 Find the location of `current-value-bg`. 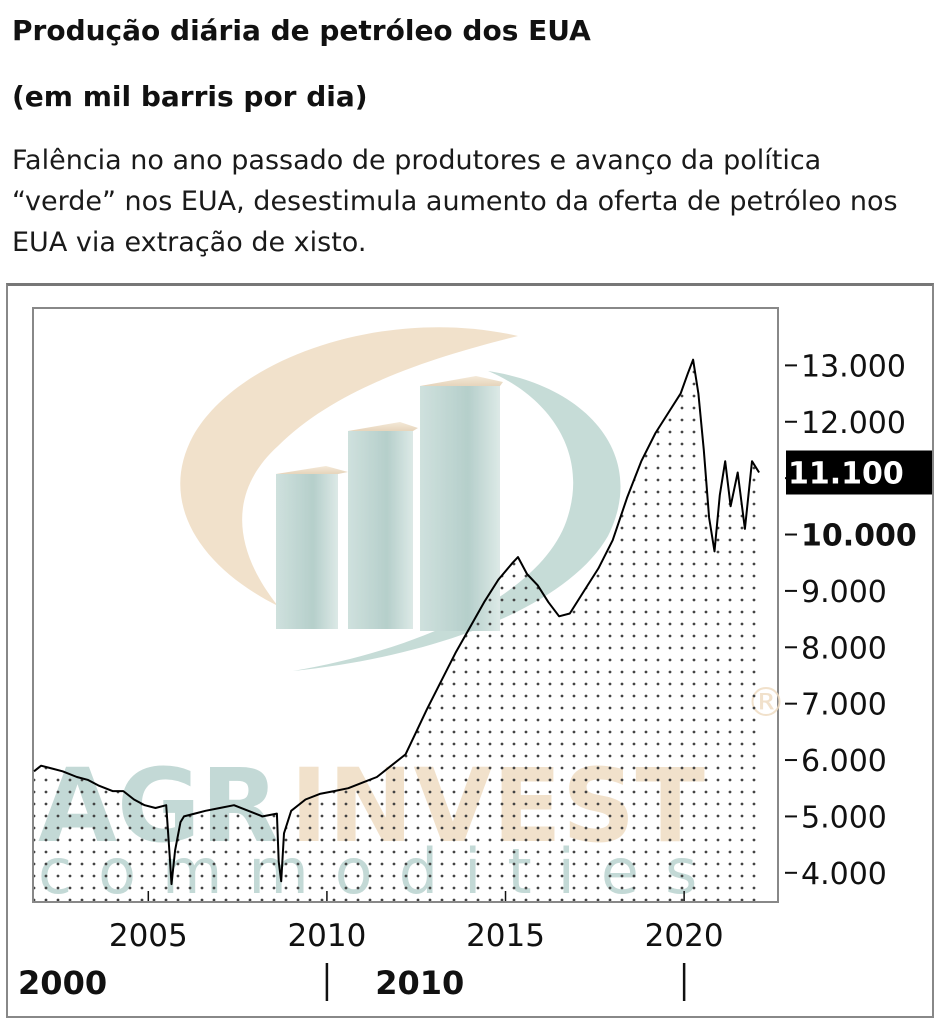

current-value-bg is located at coordinates (859, 472).